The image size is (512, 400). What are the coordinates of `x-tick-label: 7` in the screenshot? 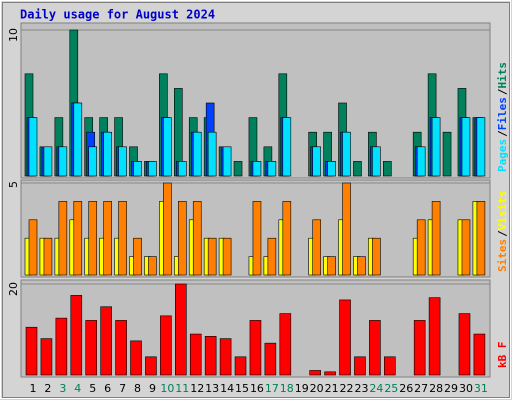 It's located at (122, 388).